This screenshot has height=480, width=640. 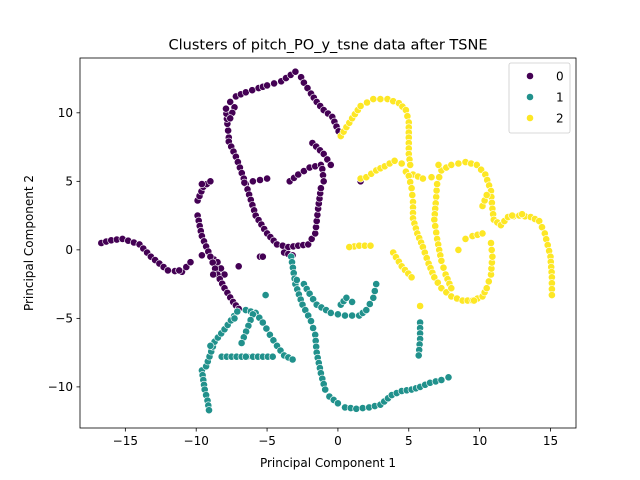 I want to click on y-tick-label: 10, so click(x=65, y=113).